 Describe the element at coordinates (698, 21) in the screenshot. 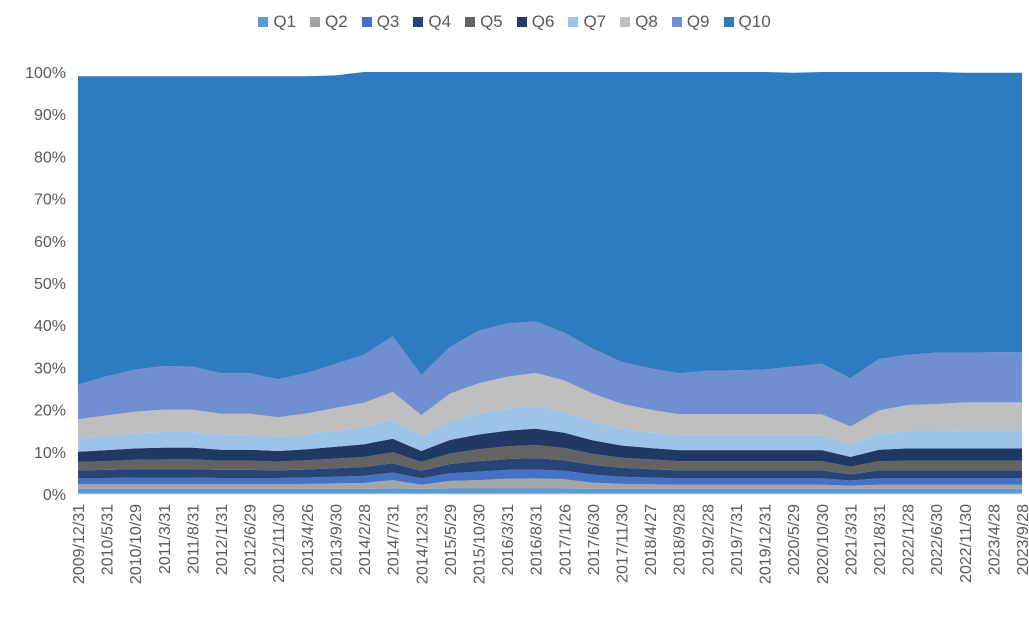

I see `legend-label: Q9` at that location.